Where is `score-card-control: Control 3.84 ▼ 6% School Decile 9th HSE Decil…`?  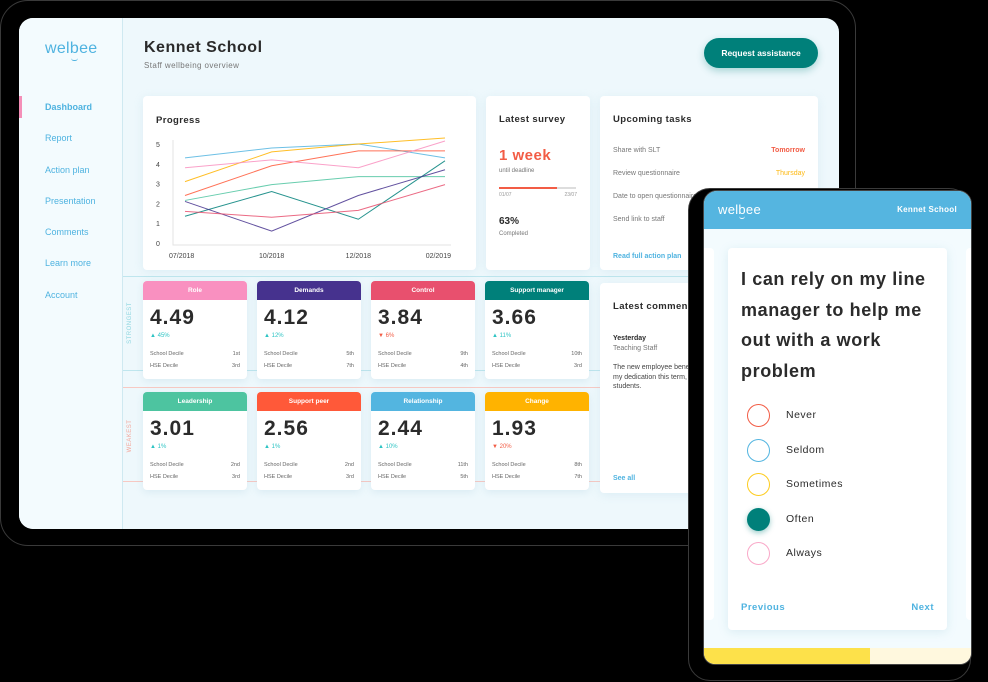 score-card-control: Control 3.84 ▼ 6% School Decile 9th HSE Decil… is located at coordinates (423, 330).